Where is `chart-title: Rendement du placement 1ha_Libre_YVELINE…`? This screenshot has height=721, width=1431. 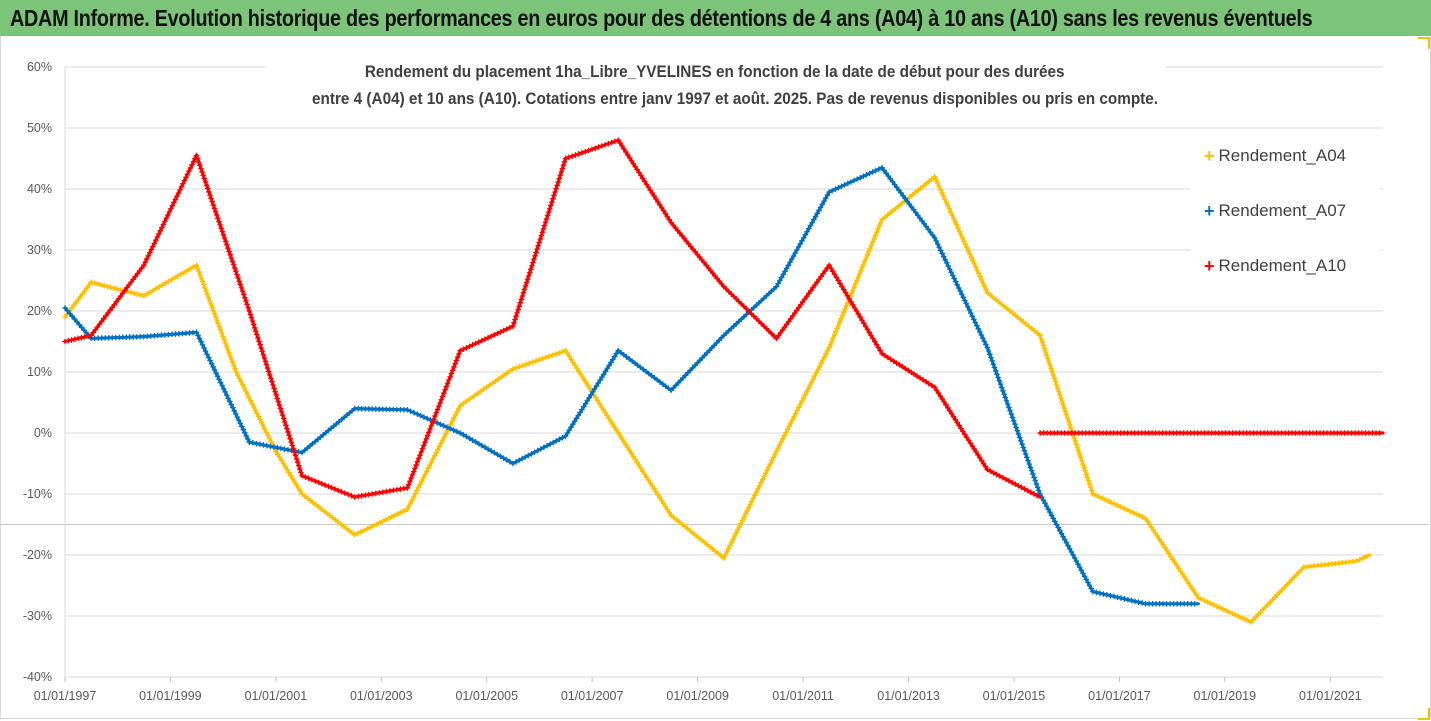
chart-title: Rendement du placement 1ha_Libre_YVELINE… is located at coordinates (715, 85).